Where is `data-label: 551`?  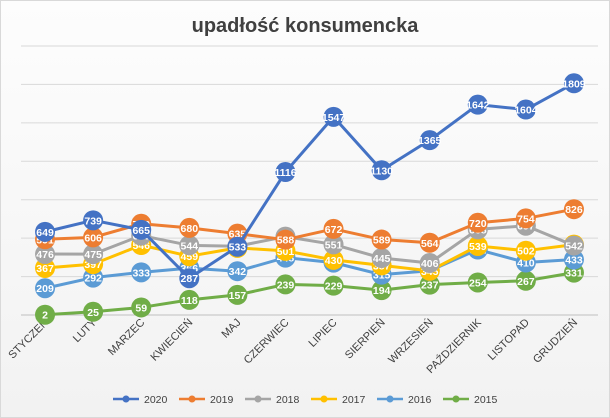 data-label: 551 is located at coordinates (334, 245).